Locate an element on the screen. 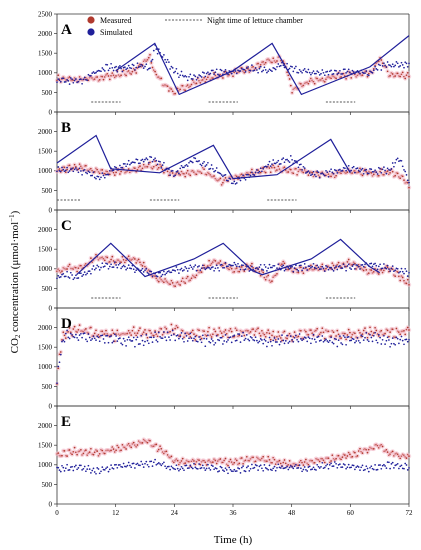 This screenshot has height=550, width=421. y-tick-label: 2000 is located at coordinates (45, 34).